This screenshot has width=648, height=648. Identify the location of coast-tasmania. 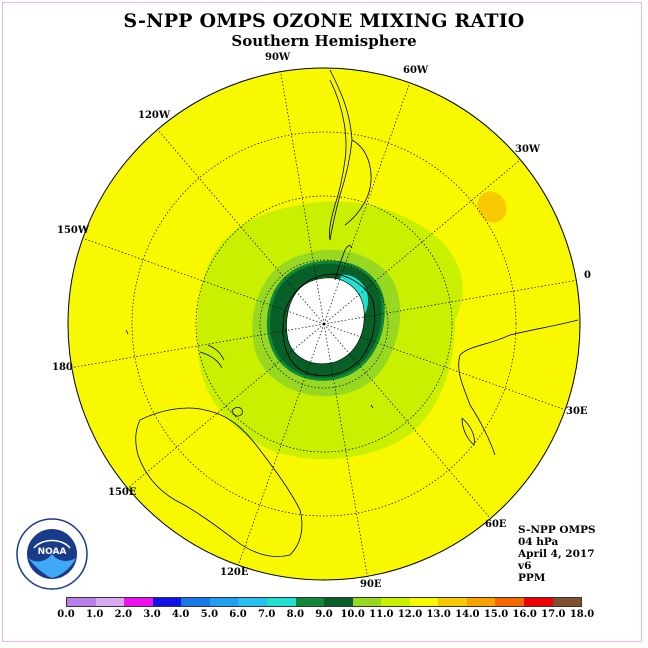
(237, 412).